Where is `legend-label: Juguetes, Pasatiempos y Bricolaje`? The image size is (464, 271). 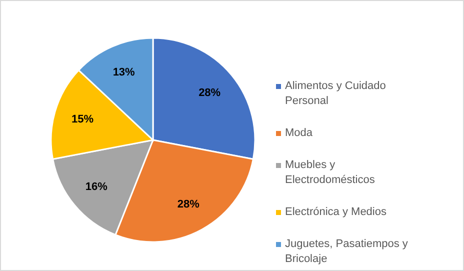
legend-label: Juguetes, Pasatiempos y Bricolaje is located at coordinates (347, 252).